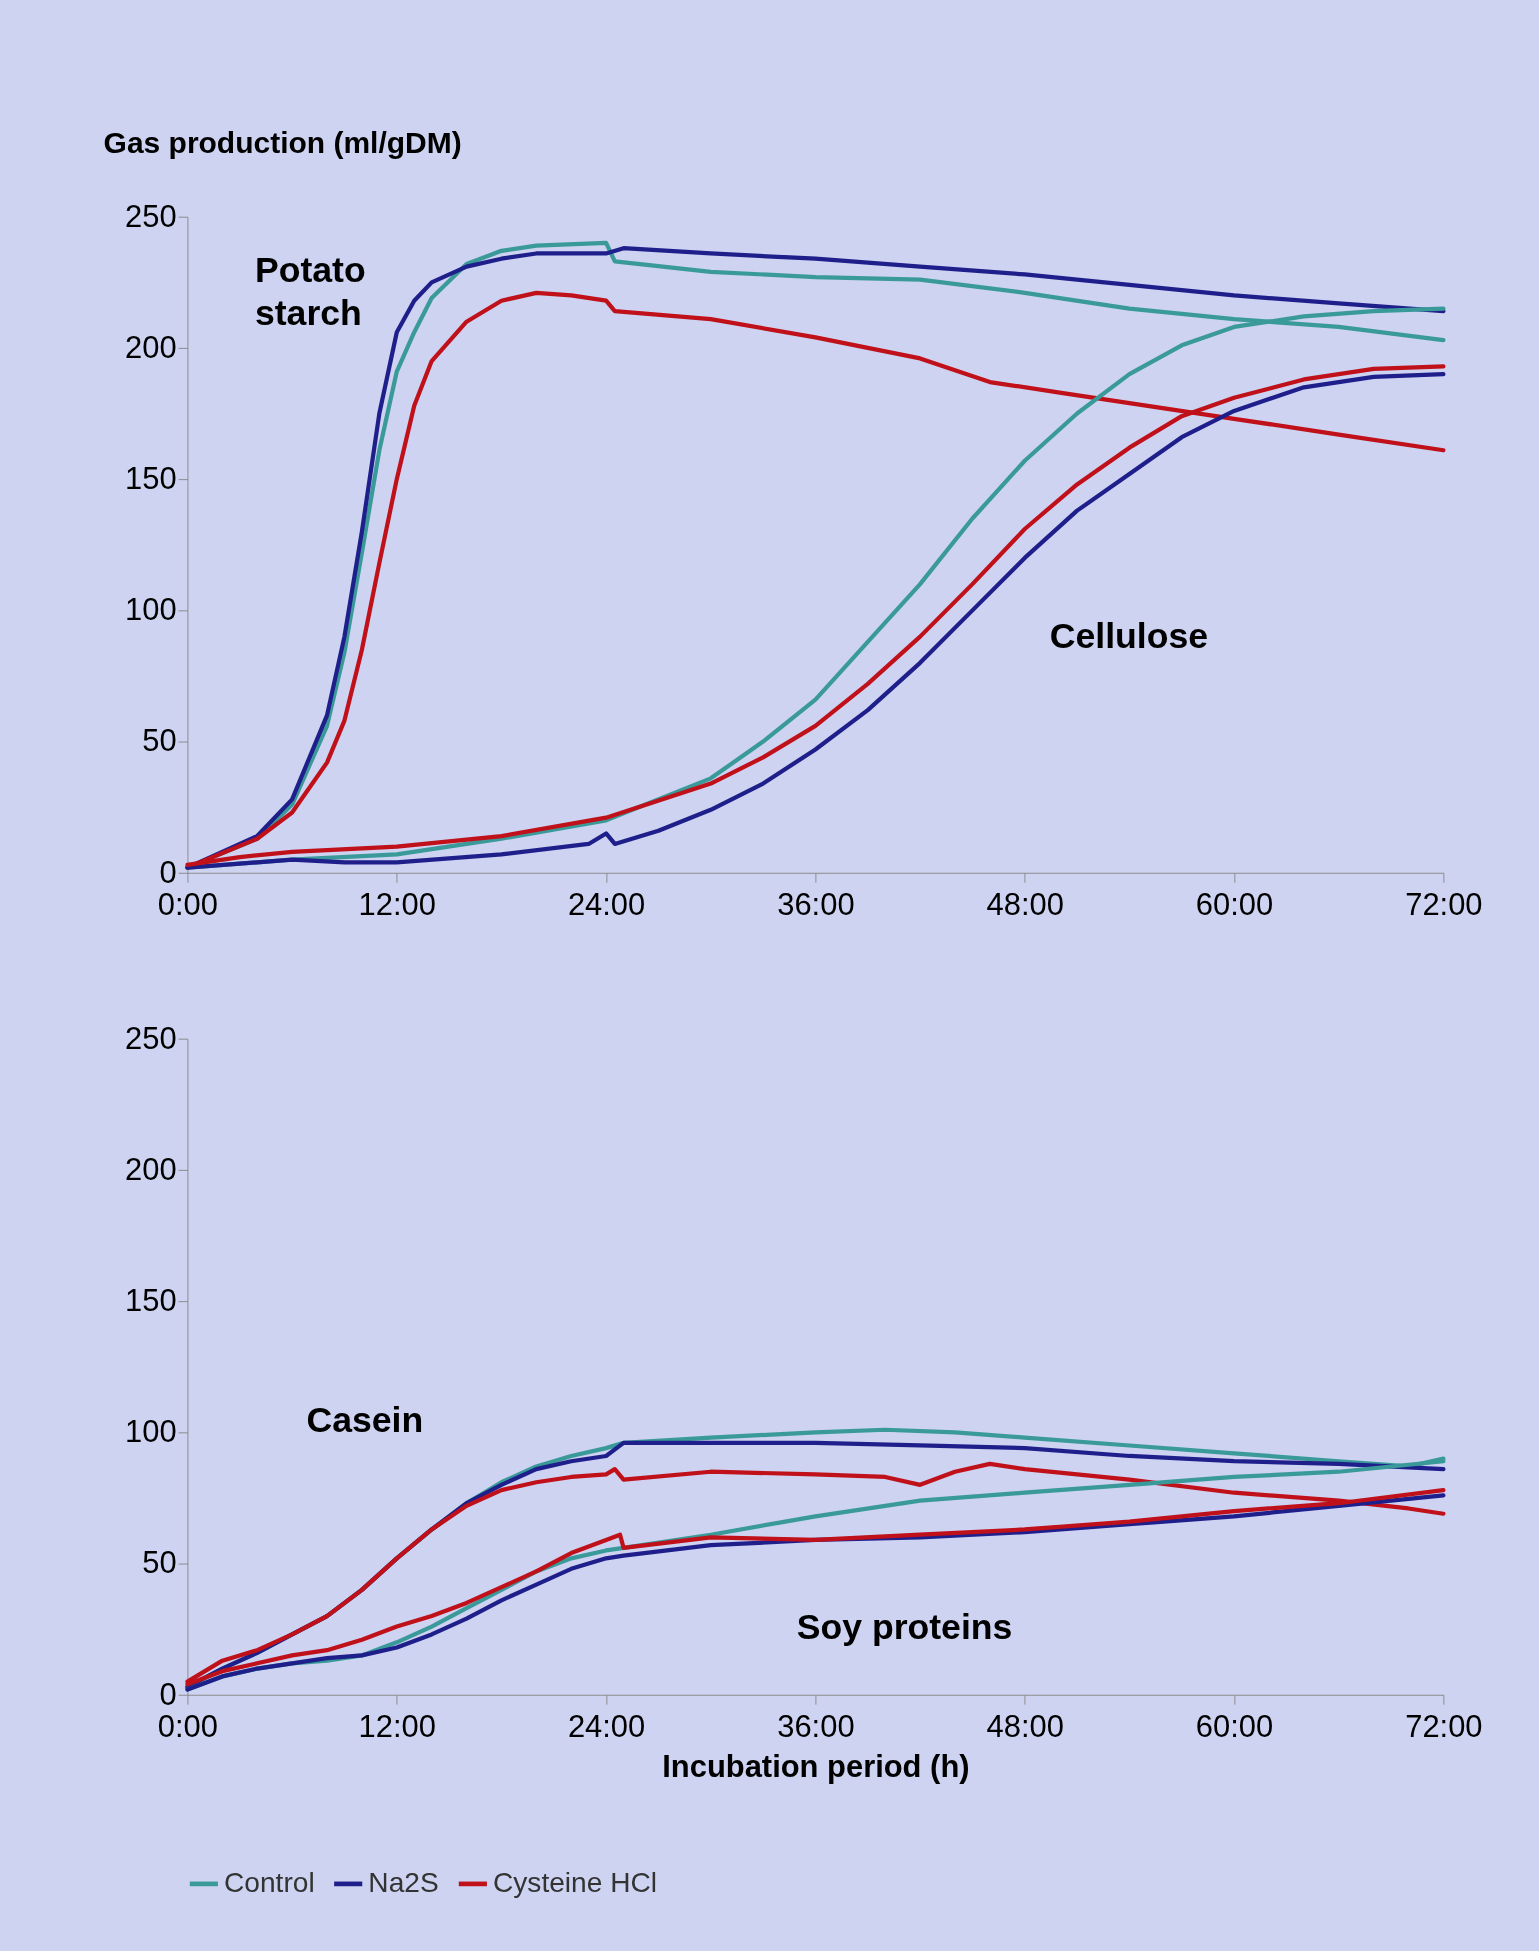 The image size is (1539, 1951). Describe the element at coordinates (282, 142) in the screenshot. I see `y-axis-title: Gas production (ml/gDM)` at that location.